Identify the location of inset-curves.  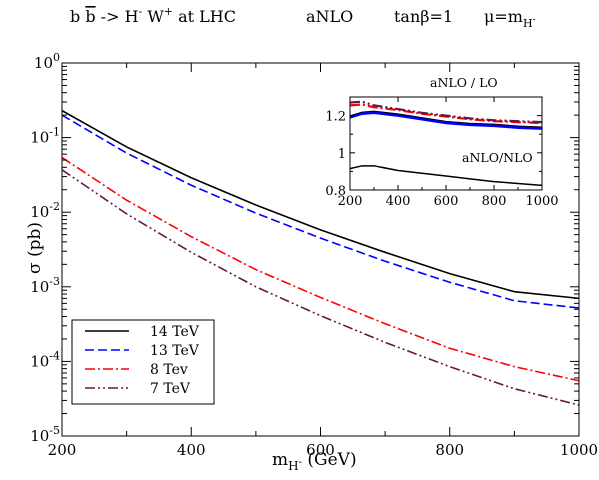
(446, 143).